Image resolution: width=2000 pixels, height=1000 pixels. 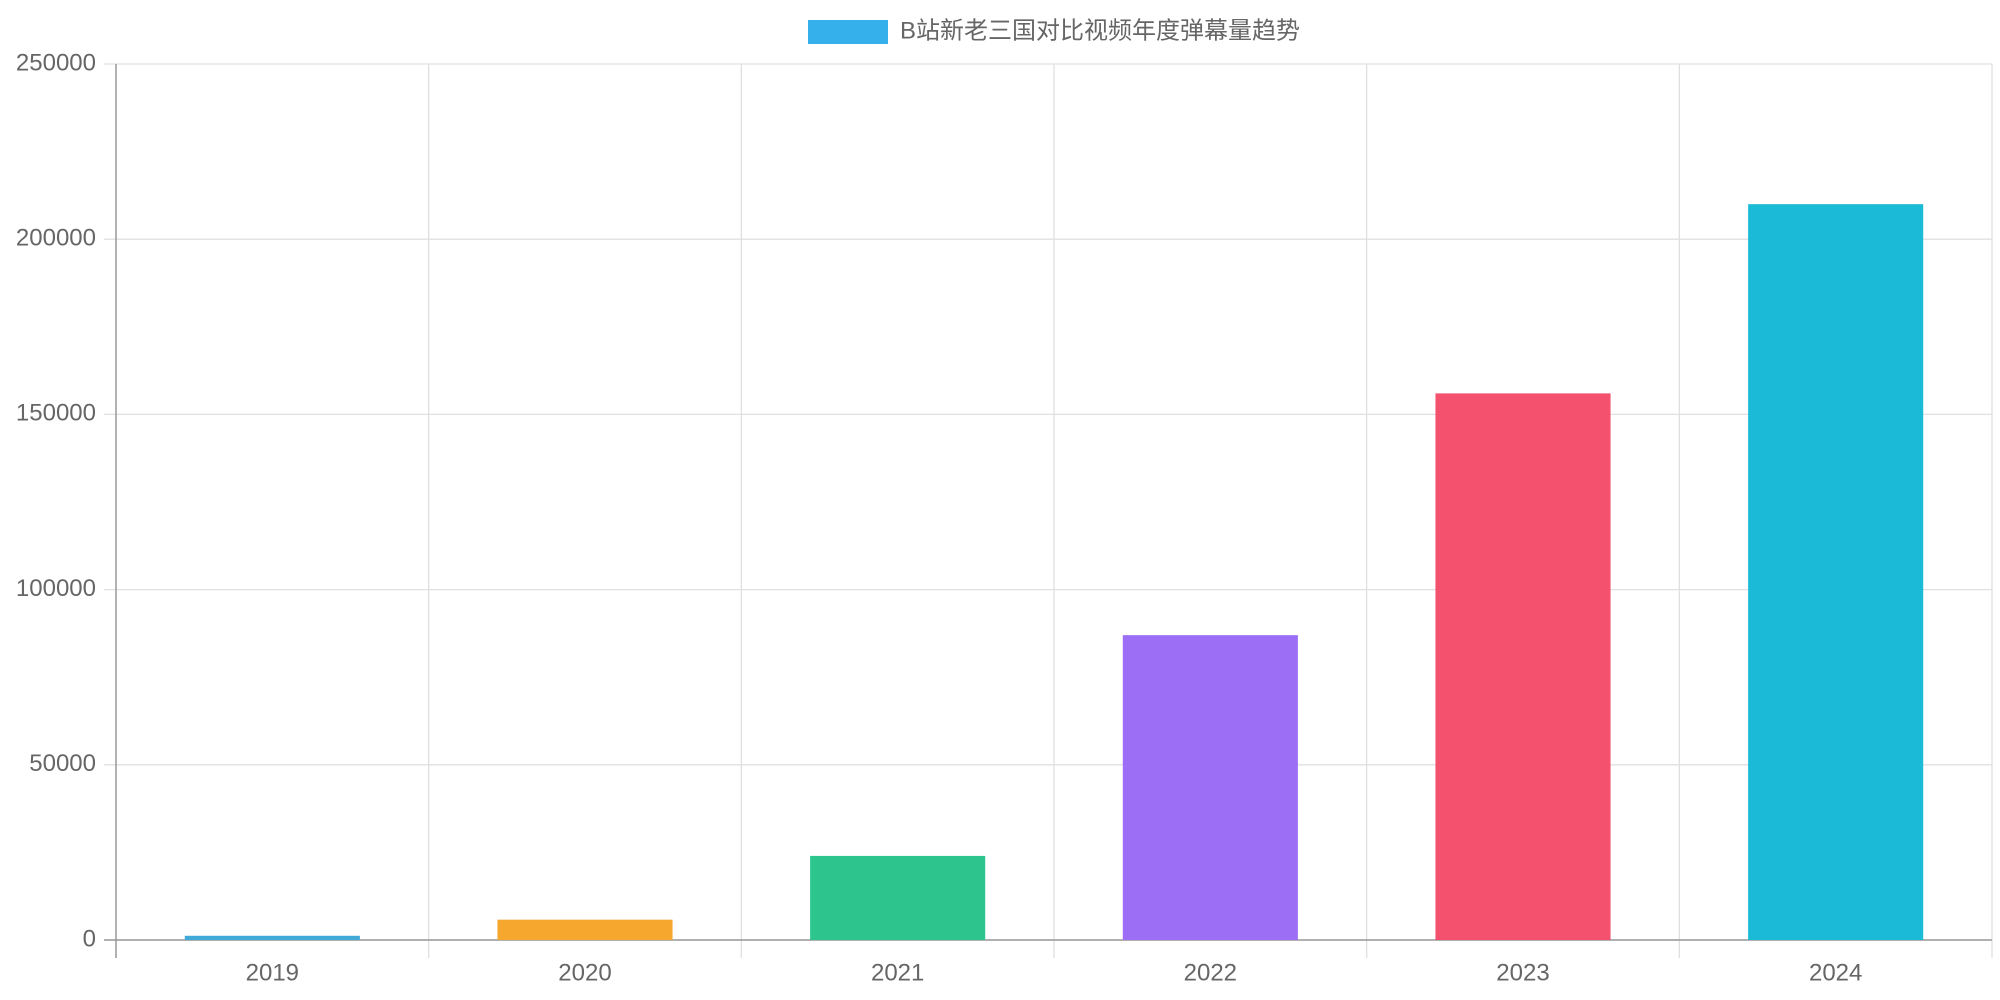 I want to click on y-tick-label: 50000, so click(x=62, y=763).